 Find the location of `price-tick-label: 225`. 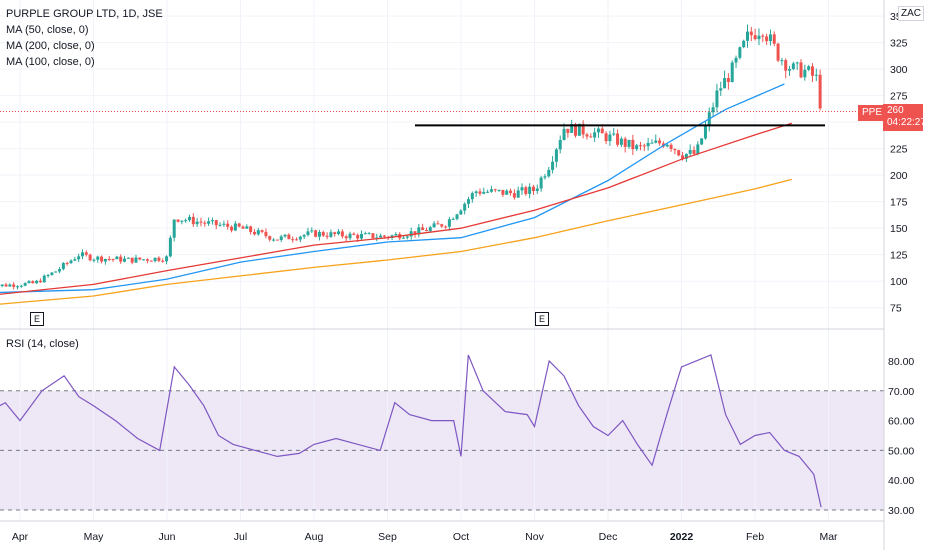

price-tick-label: 225 is located at coordinates (899, 150).